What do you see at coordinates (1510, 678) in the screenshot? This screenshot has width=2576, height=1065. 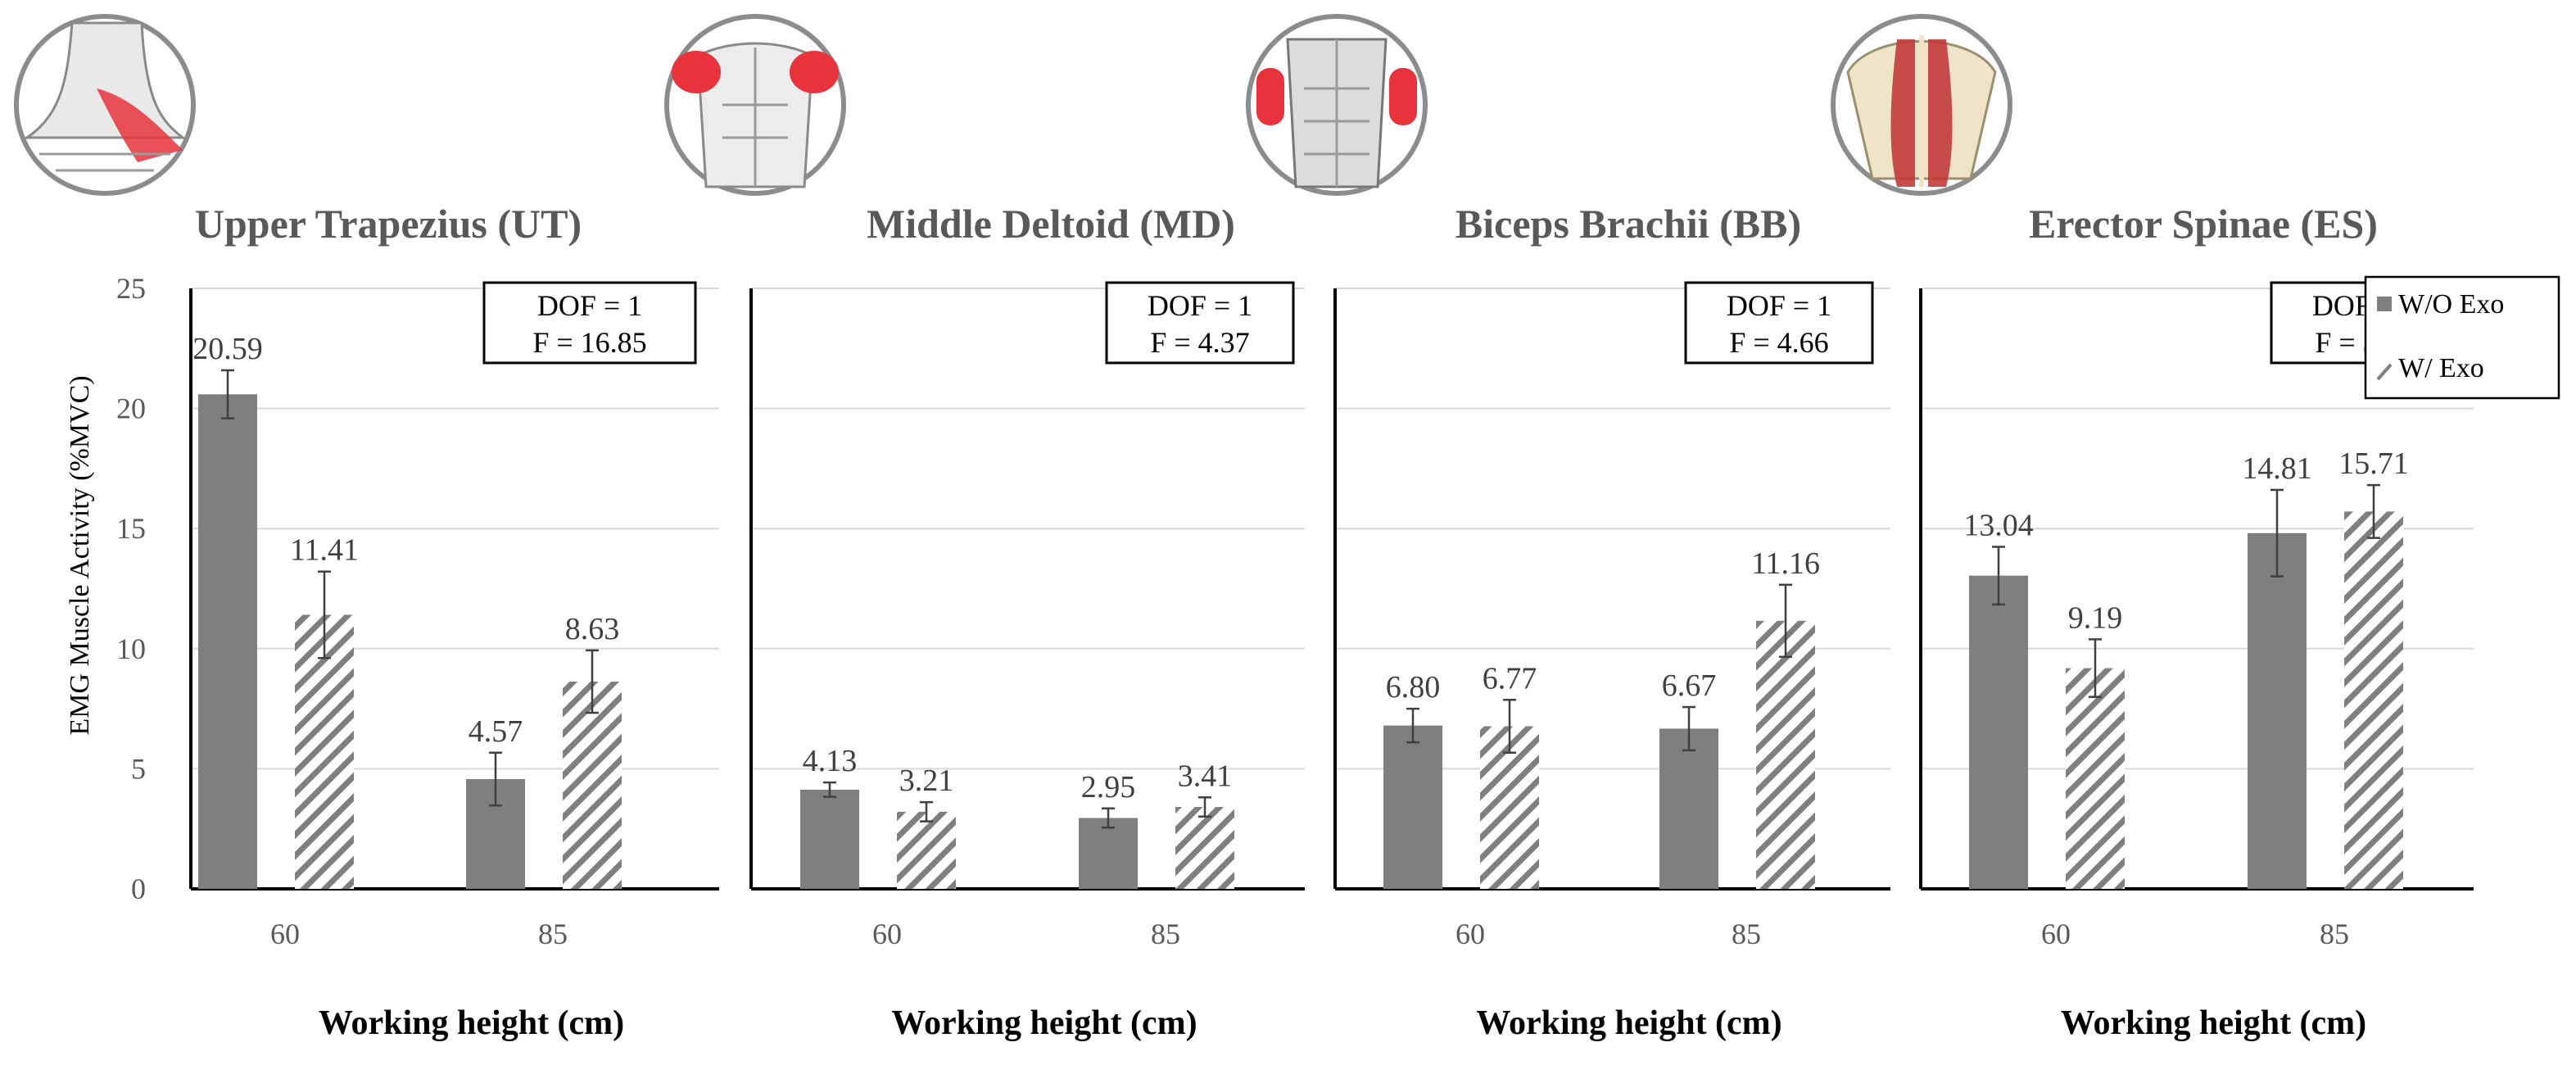 I see `data-label: 6.77` at bounding box center [1510, 678].